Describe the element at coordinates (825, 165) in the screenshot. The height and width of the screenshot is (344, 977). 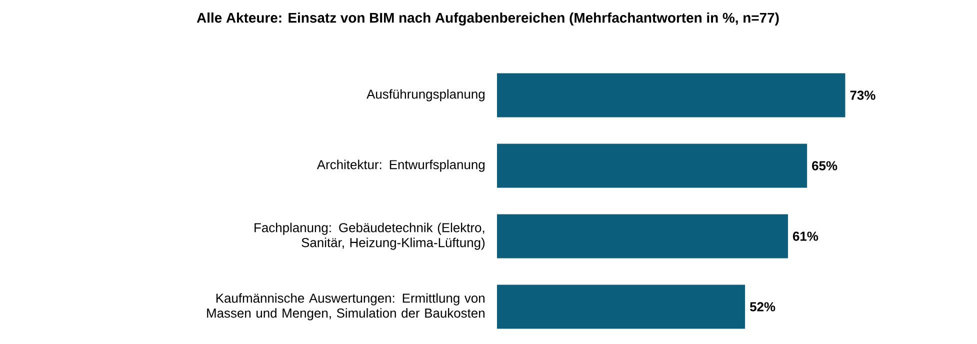
I see `data-label: 65%` at that location.